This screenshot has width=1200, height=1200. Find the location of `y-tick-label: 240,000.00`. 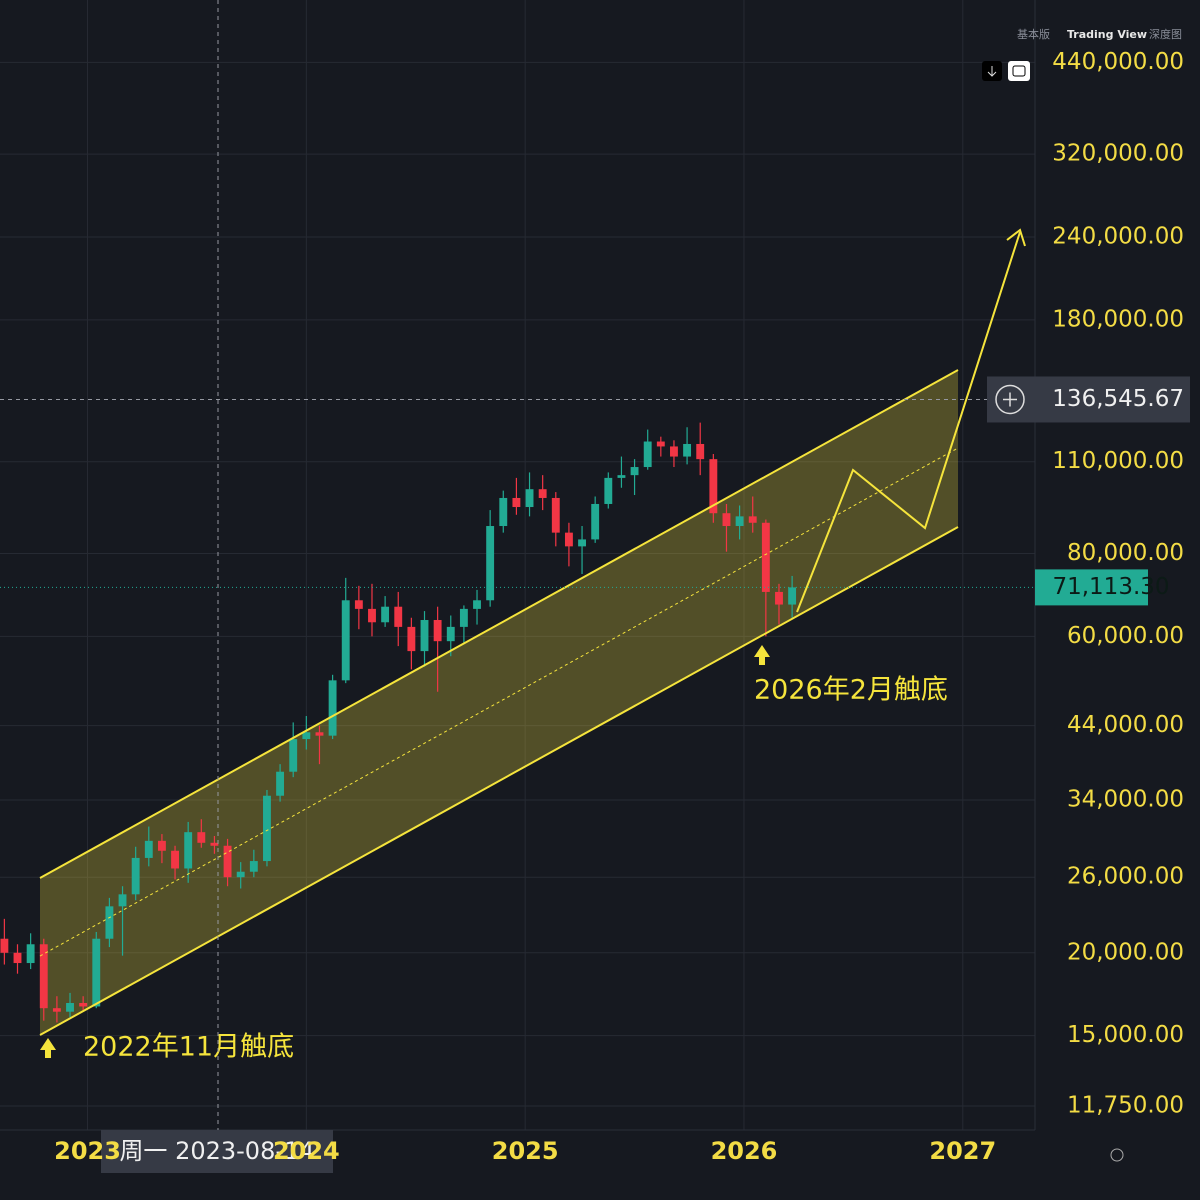

y-tick-label: 240,000.00 is located at coordinates (1118, 237).